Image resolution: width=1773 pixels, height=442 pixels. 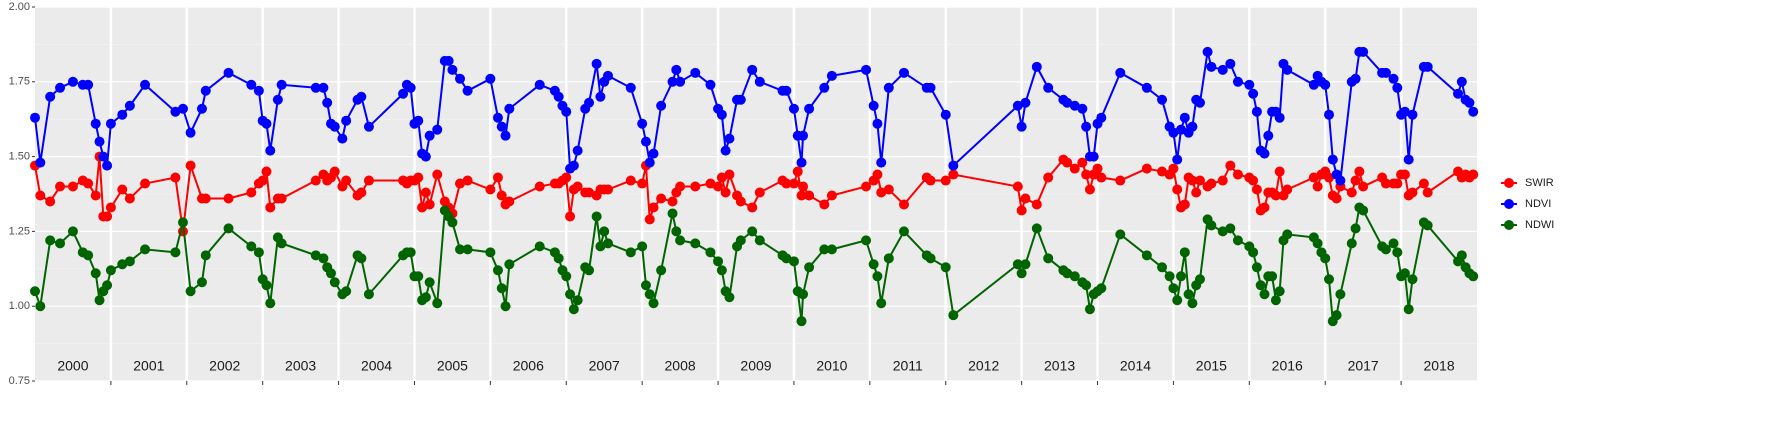 What do you see at coordinates (528, 366) in the screenshot?
I see `year-label: 2006` at bounding box center [528, 366].